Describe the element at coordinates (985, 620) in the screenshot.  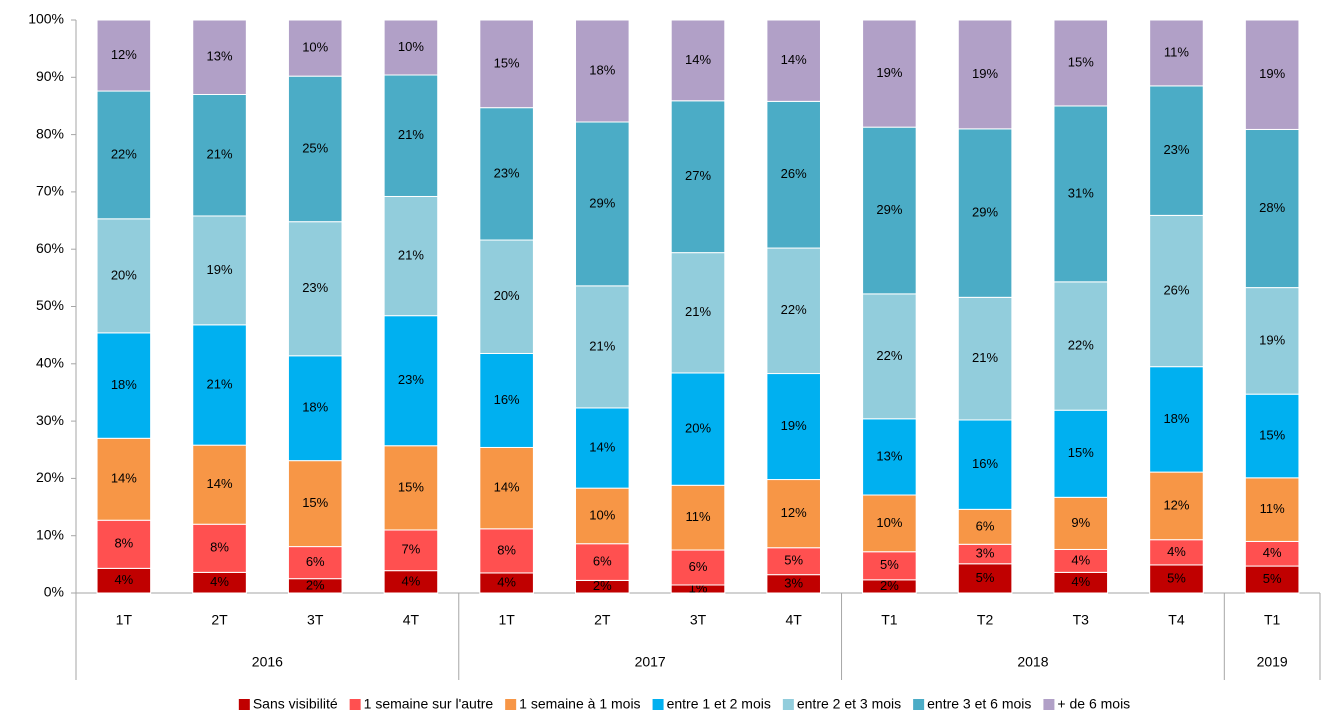
I see `x-tick-label: T2` at that location.